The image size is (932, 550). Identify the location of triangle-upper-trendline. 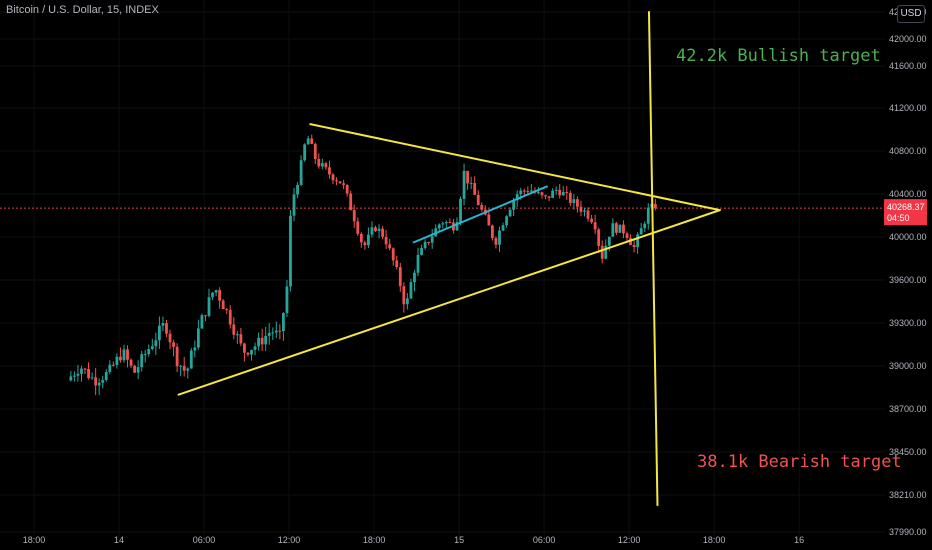
(515, 167).